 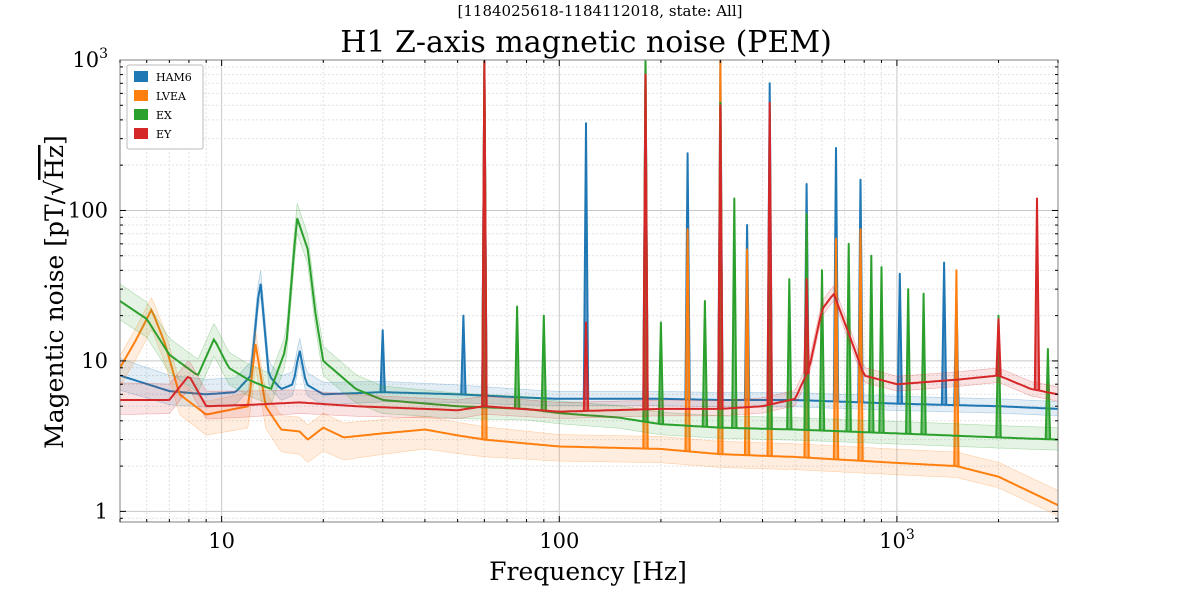 What do you see at coordinates (600, 11) in the screenshot?
I see `chart-subtitle: [1184025618-1184112018, state: All]` at bounding box center [600, 11].